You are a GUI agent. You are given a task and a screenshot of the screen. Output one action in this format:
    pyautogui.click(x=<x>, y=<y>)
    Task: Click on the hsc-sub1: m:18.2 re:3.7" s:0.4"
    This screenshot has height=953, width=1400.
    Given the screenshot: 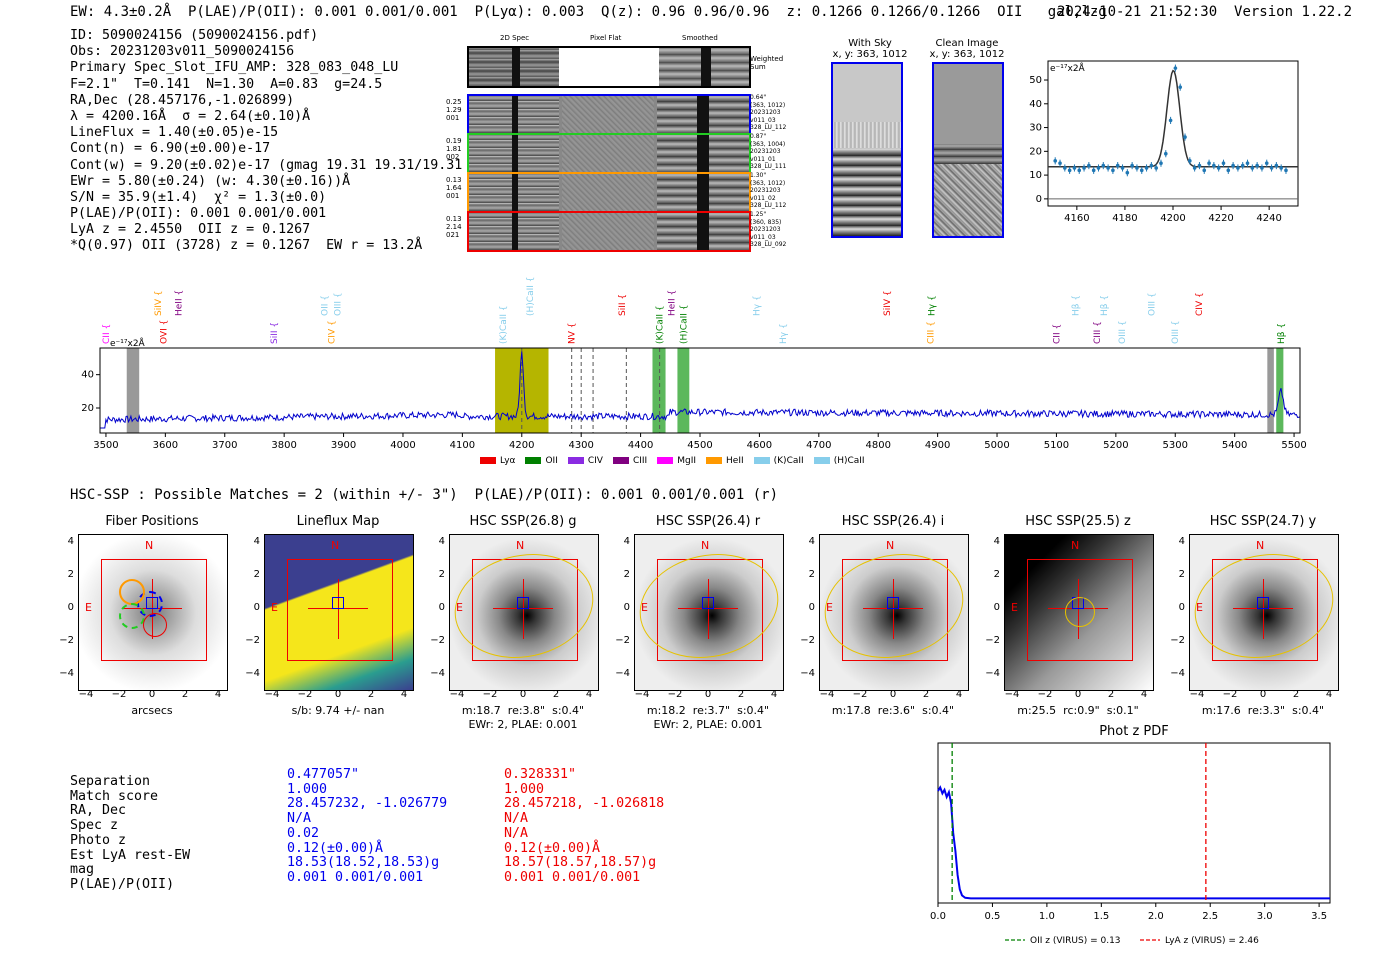 What is the action you would take?
    pyautogui.click(x=708, y=710)
    